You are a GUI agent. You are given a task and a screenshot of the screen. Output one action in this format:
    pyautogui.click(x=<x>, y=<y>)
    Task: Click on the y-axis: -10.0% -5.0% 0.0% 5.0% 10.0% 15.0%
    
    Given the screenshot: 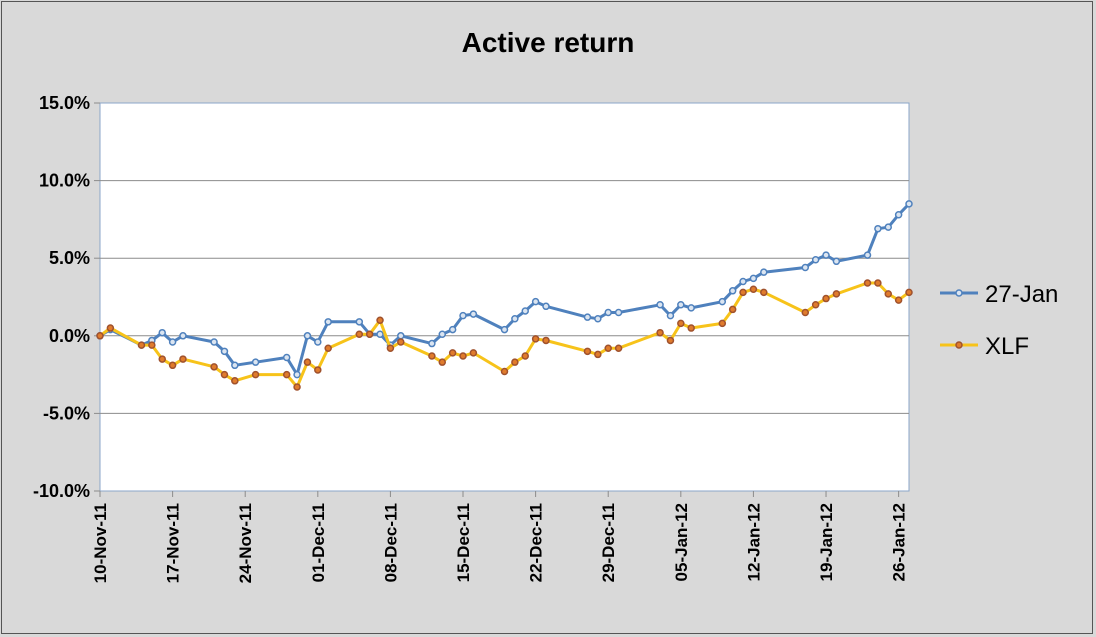 What is the action you would take?
    pyautogui.click(x=66, y=297)
    